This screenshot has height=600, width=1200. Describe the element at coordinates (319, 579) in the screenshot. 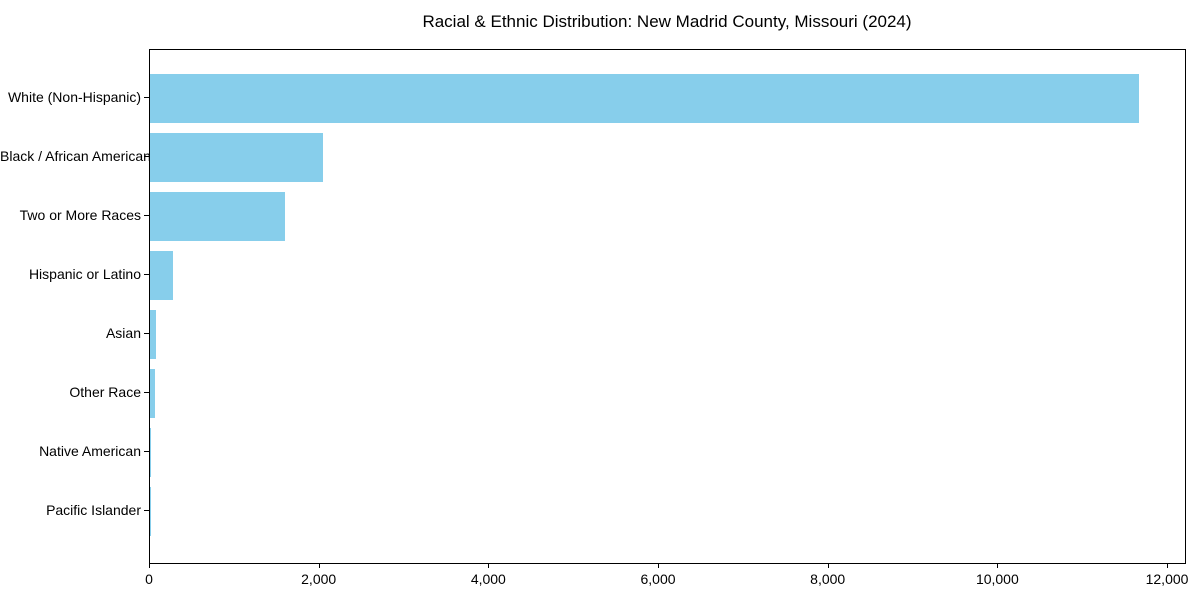

I see `x-axis-tick-label: 2,000` at that location.